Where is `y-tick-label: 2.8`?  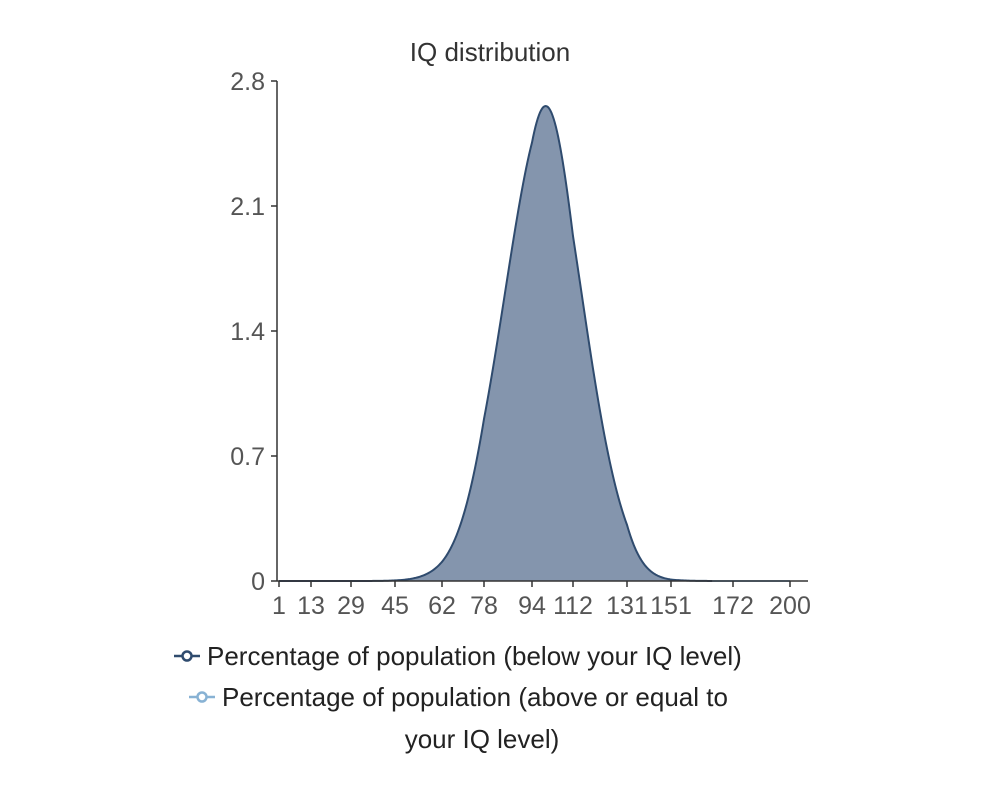
y-tick-label: 2.8 is located at coordinates (247, 82).